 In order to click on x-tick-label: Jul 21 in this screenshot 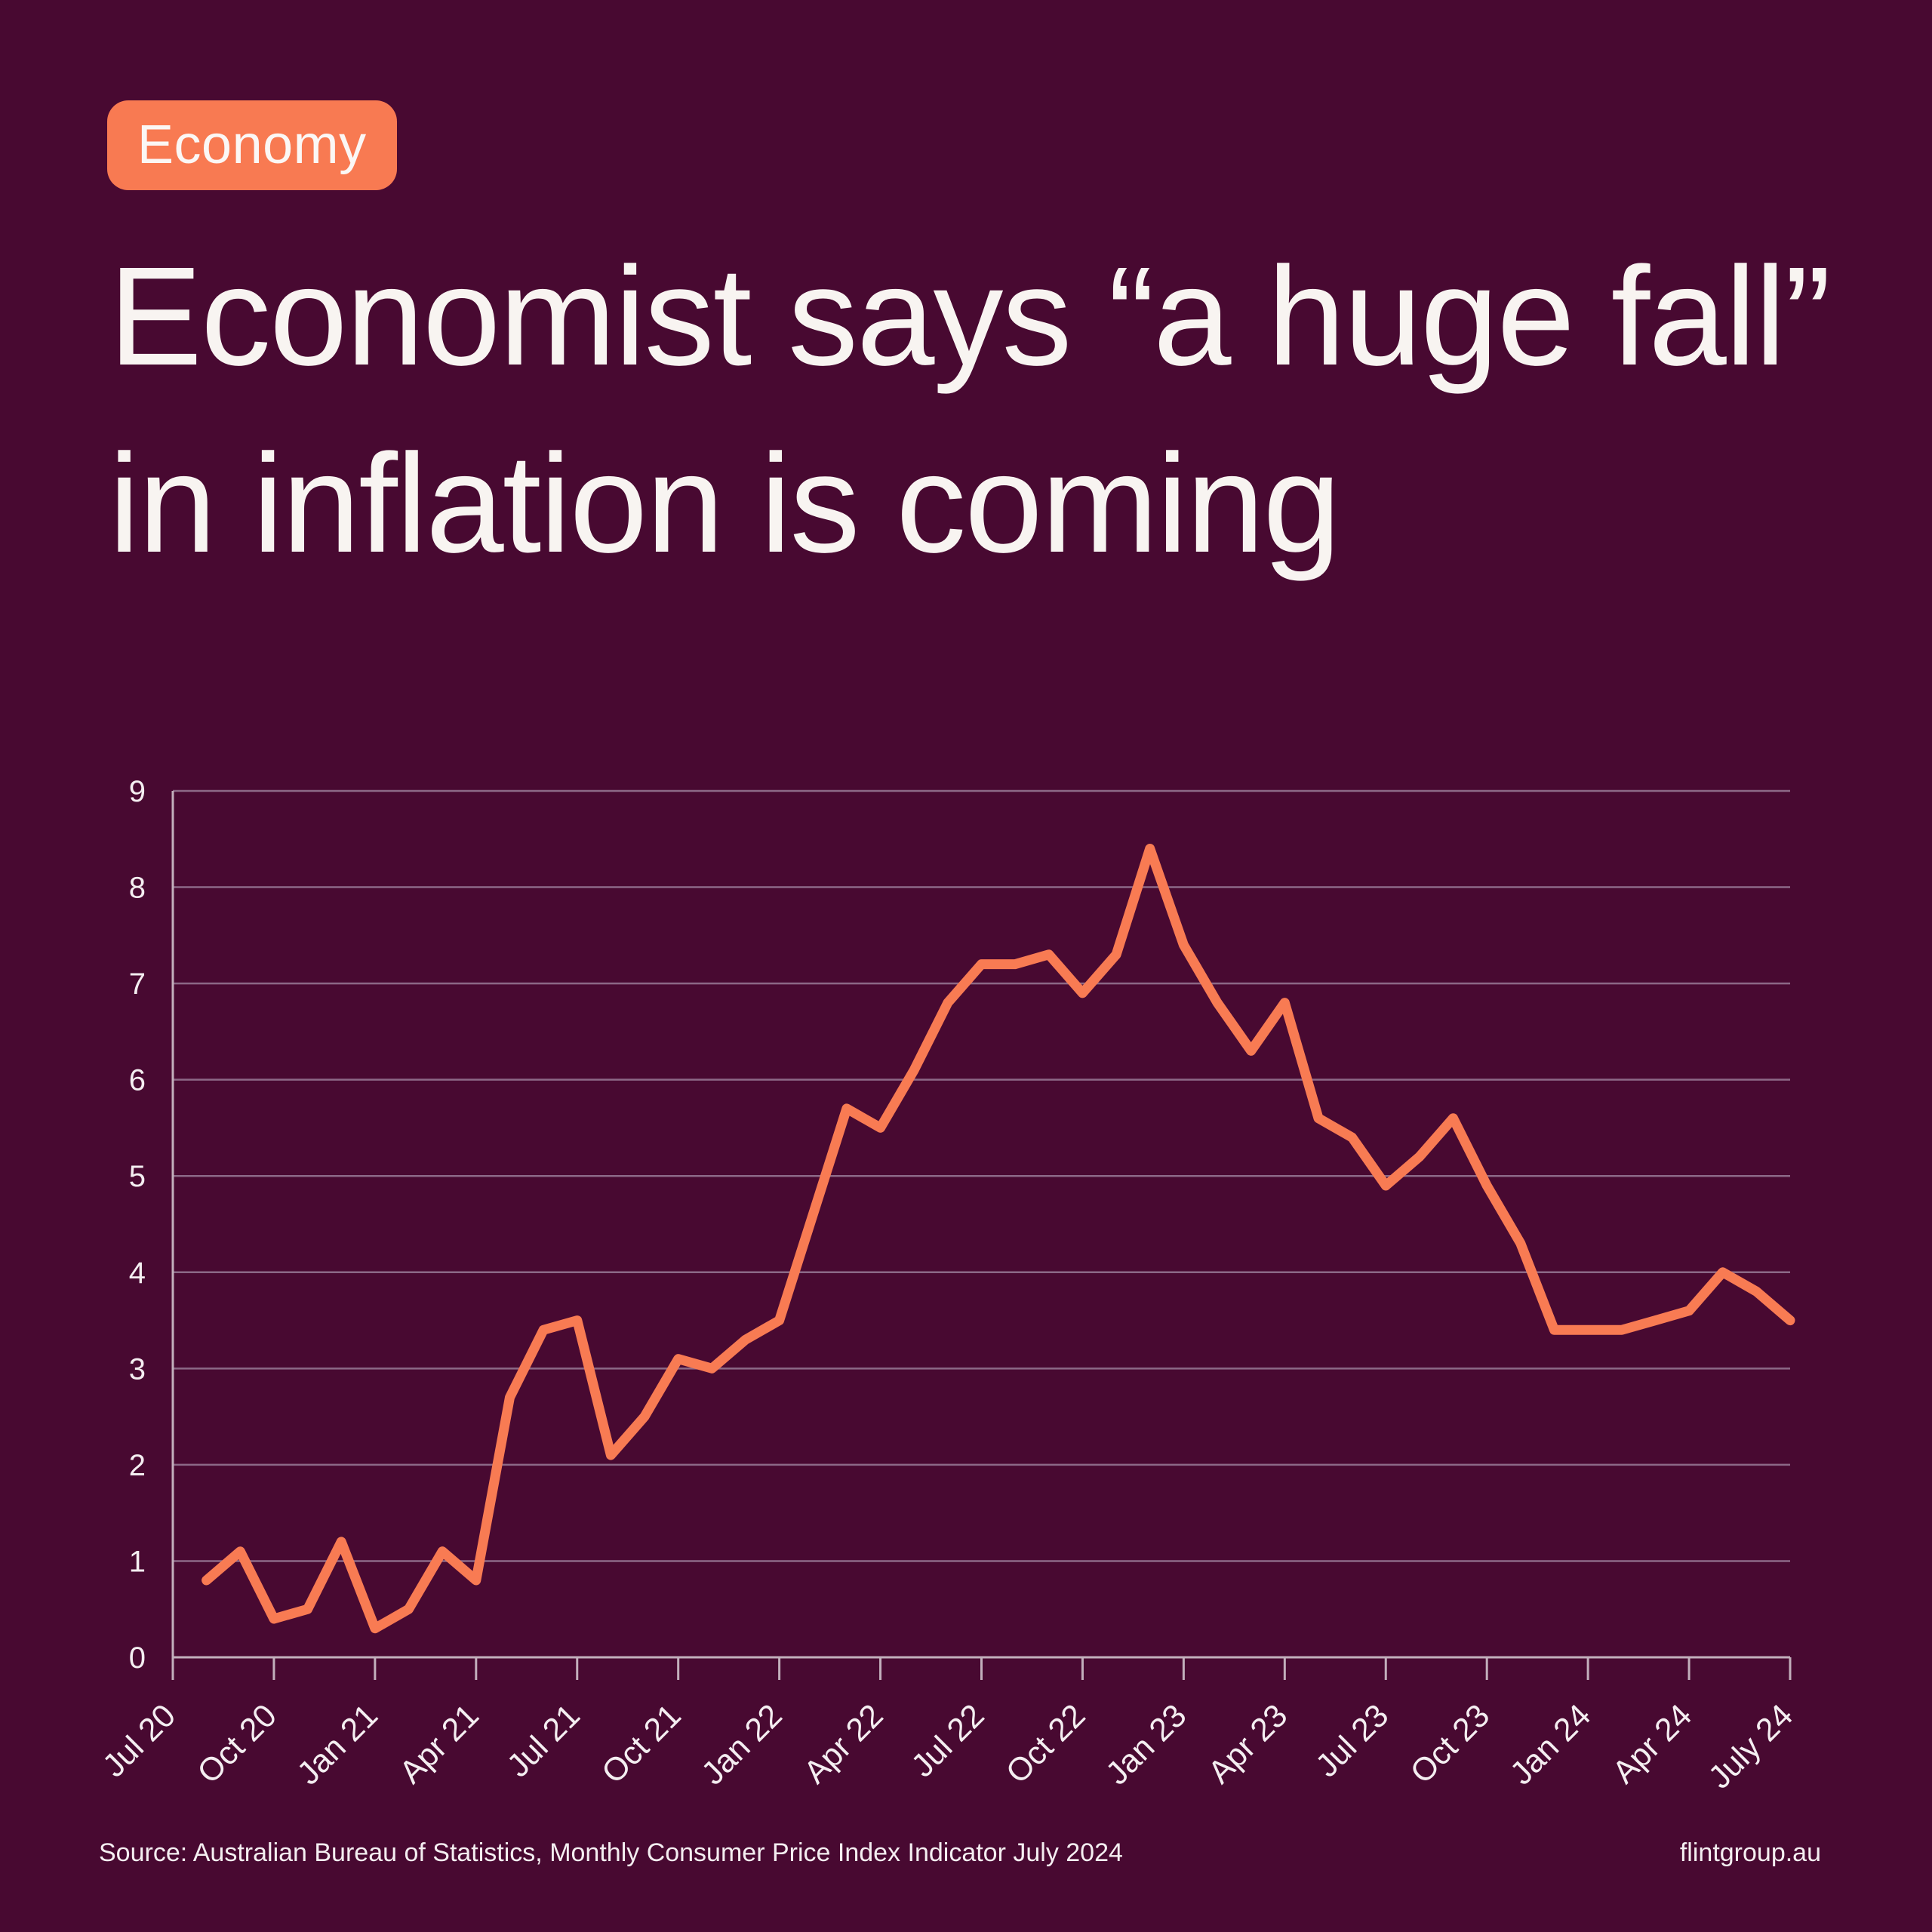, I will do `click(543, 1740)`.